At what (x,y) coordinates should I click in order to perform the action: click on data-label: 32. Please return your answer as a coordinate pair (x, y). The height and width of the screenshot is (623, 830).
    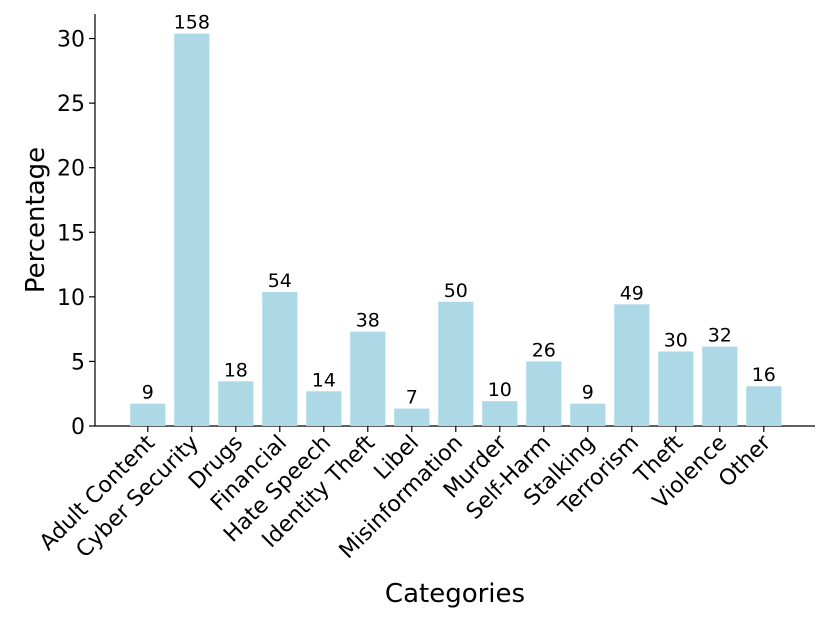
    Looking at the image, I should click on (720, 336).